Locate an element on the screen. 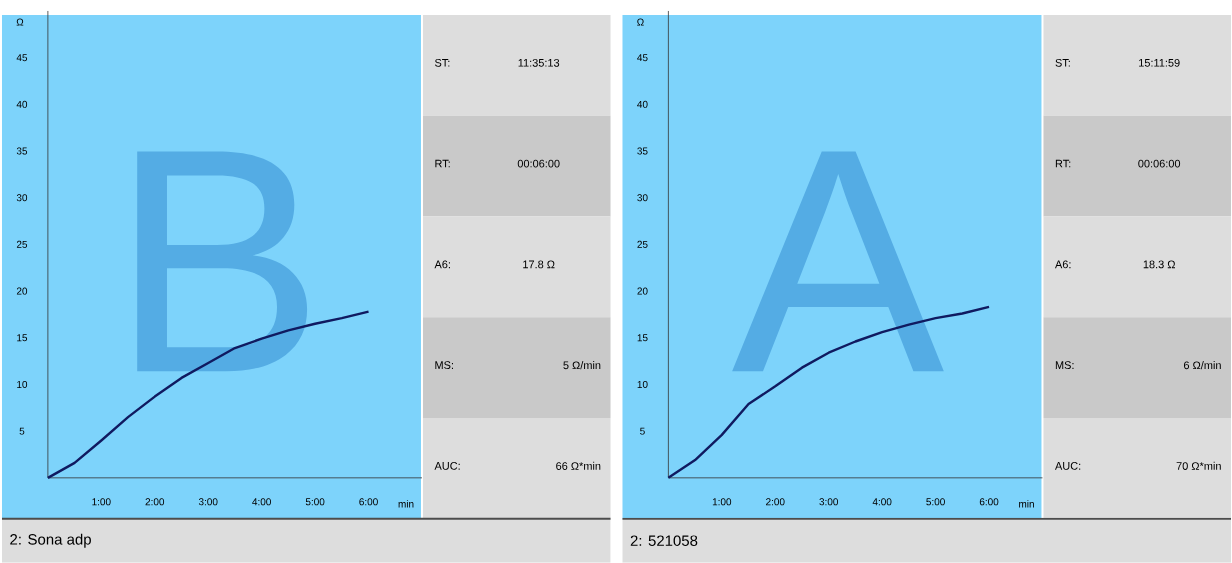 Image resolution: width=1232 pixels, height=563 pixels. text: 5 Ω/min is located at coordinates (582, 365).